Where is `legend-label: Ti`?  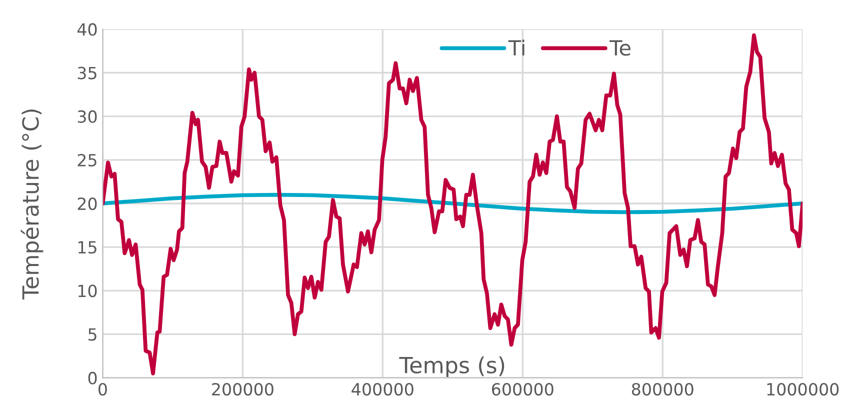
legend-label: Ti is located at coordinates (516, 48).